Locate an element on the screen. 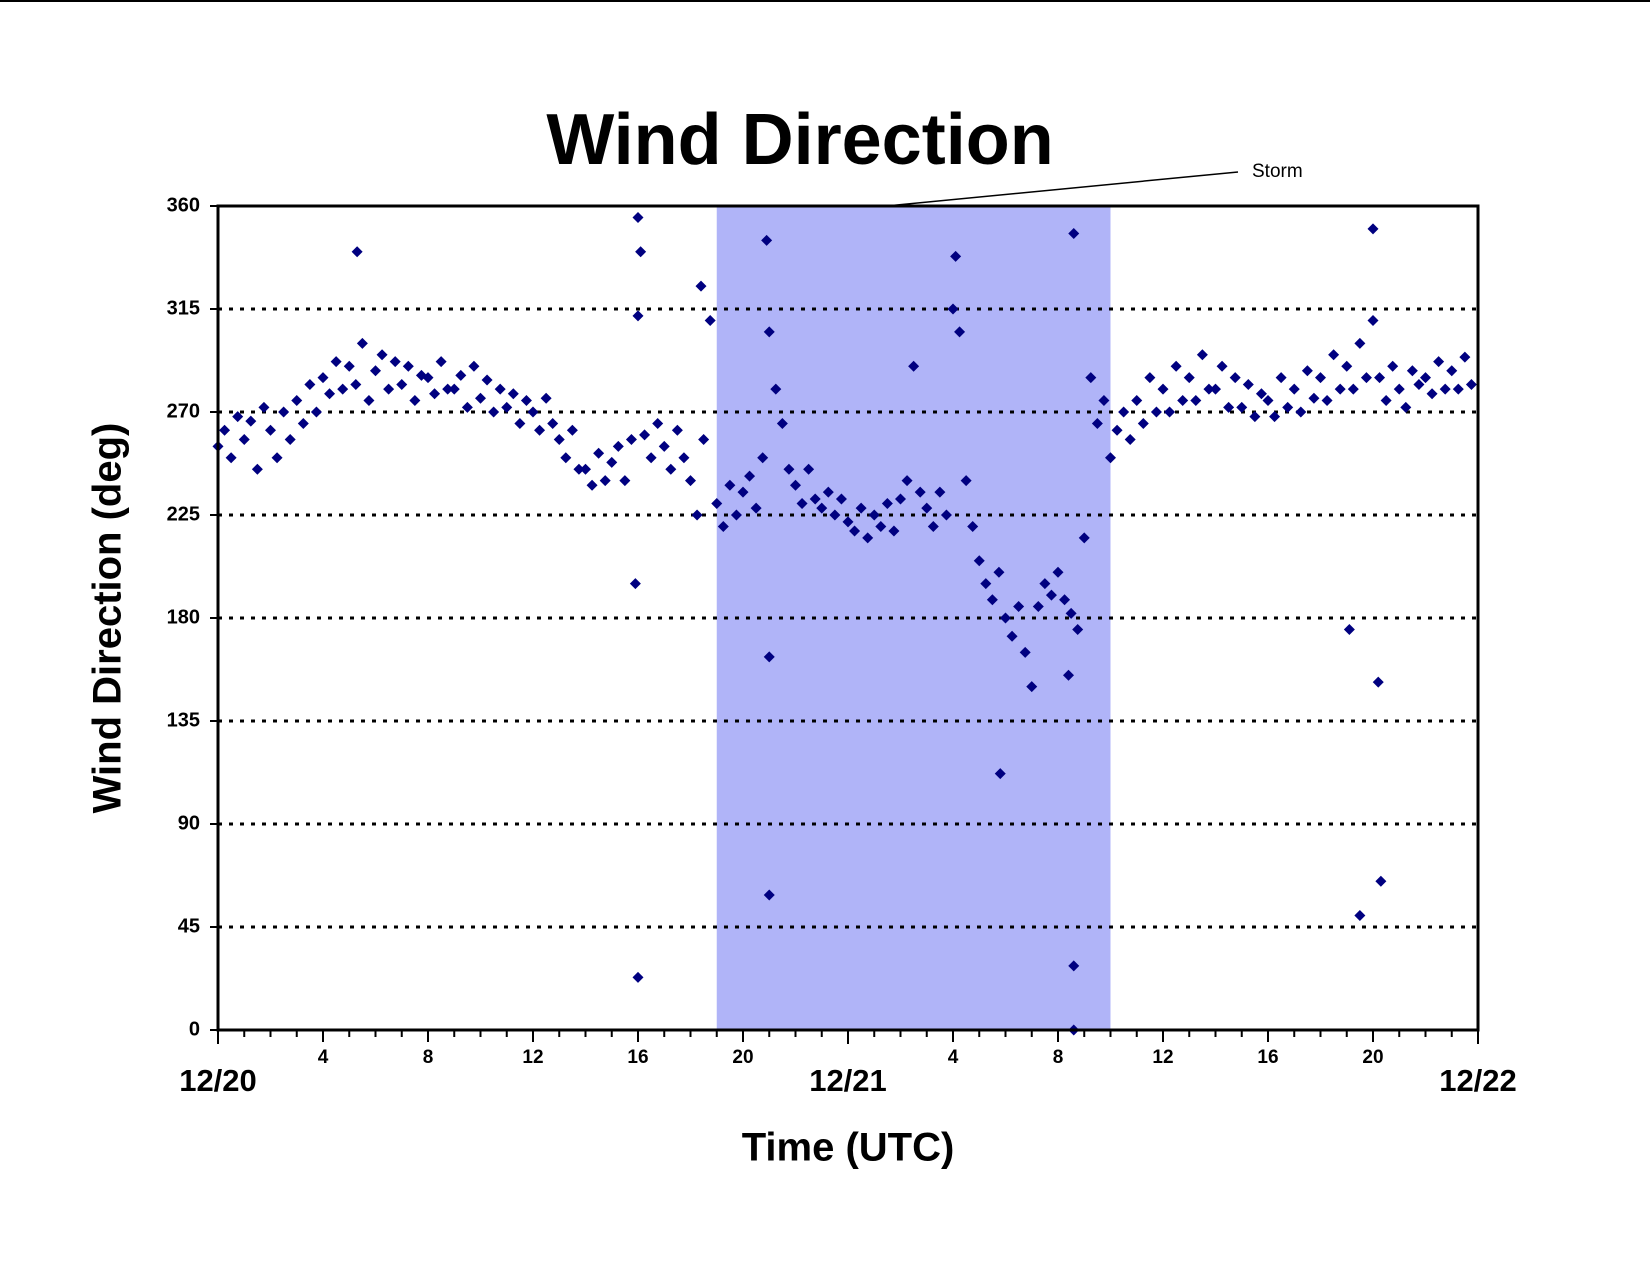 The width and height of the screenshot is (1650, 1275). y-tick-label: 90 is located at coordinates (189, 823).